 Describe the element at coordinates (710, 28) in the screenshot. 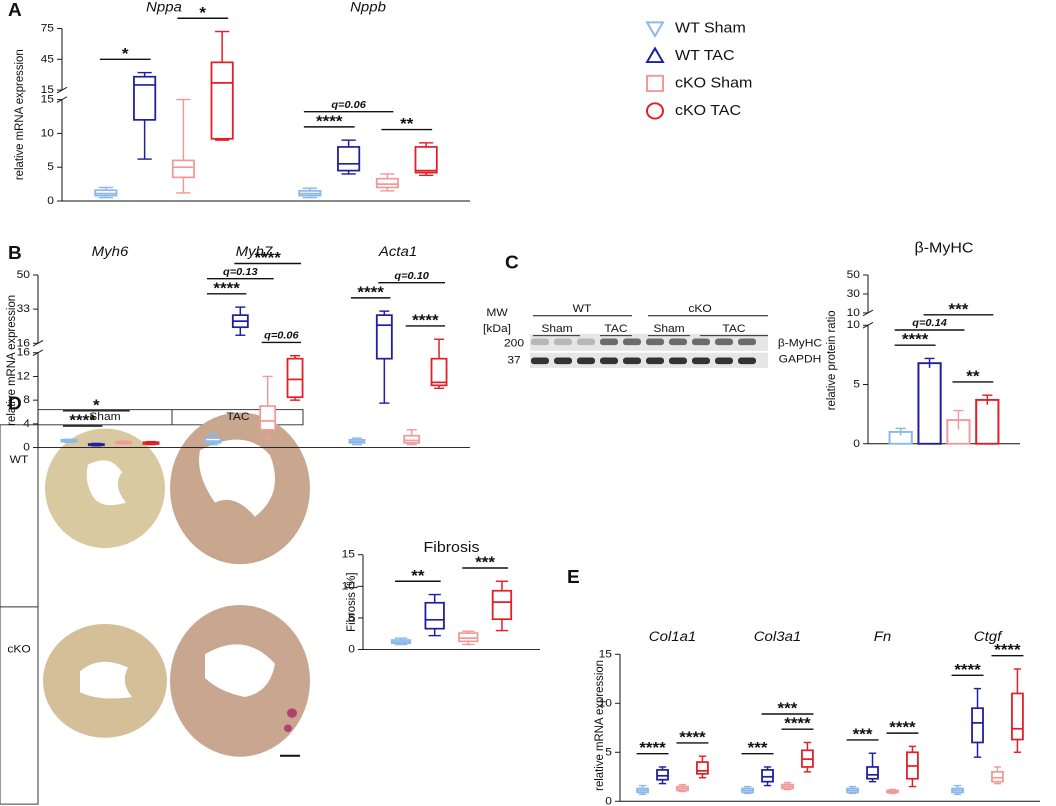

I see `legend-label: WT Sham` at that location.